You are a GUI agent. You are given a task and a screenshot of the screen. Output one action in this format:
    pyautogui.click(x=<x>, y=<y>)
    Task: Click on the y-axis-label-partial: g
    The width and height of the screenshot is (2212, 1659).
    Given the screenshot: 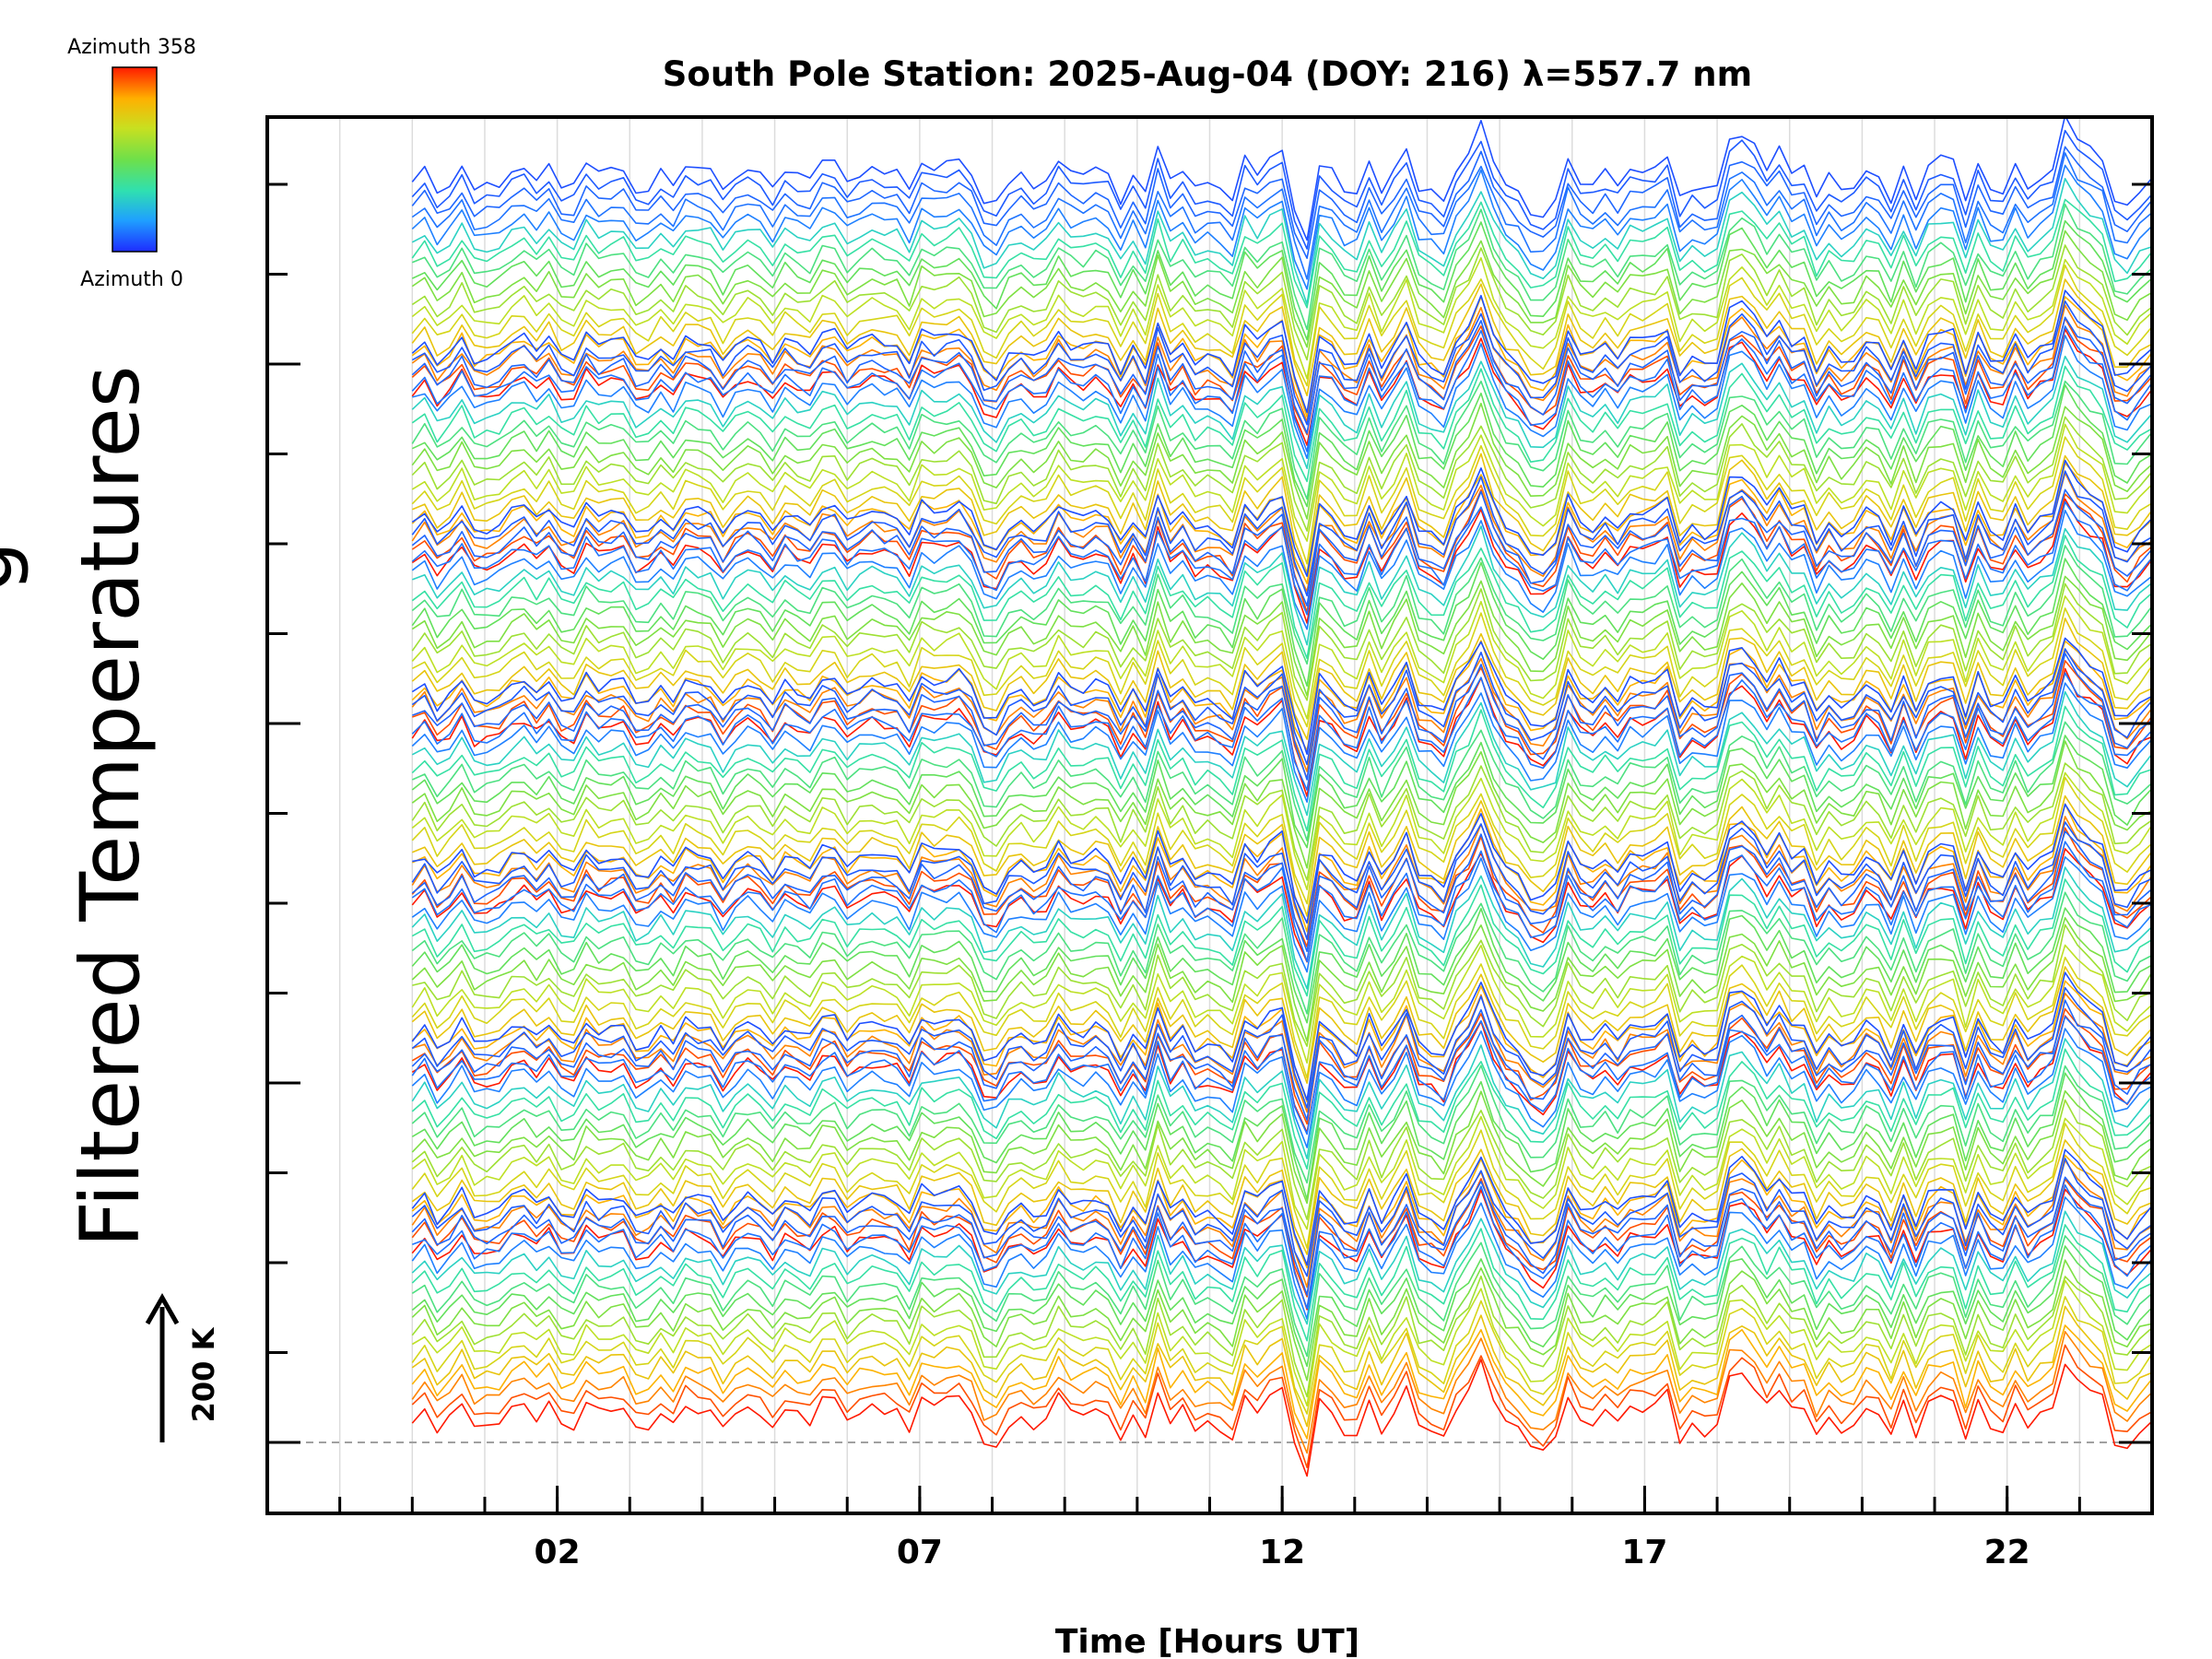 What is the action you would take?
    pyautogui.click(x=15, y=567)
    